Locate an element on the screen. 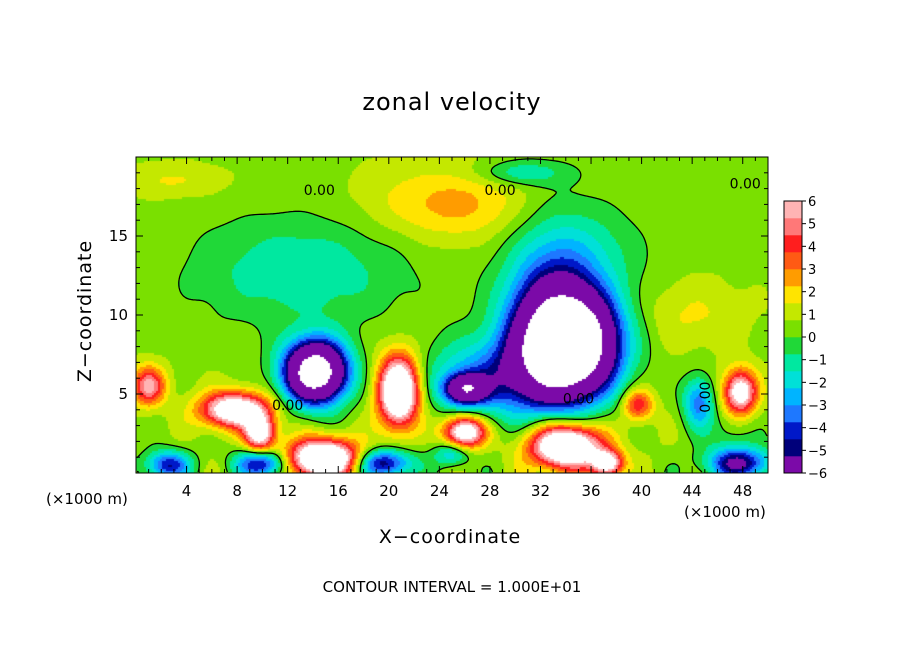  x-tick-label: 28 is located at coordinates (489, 491).